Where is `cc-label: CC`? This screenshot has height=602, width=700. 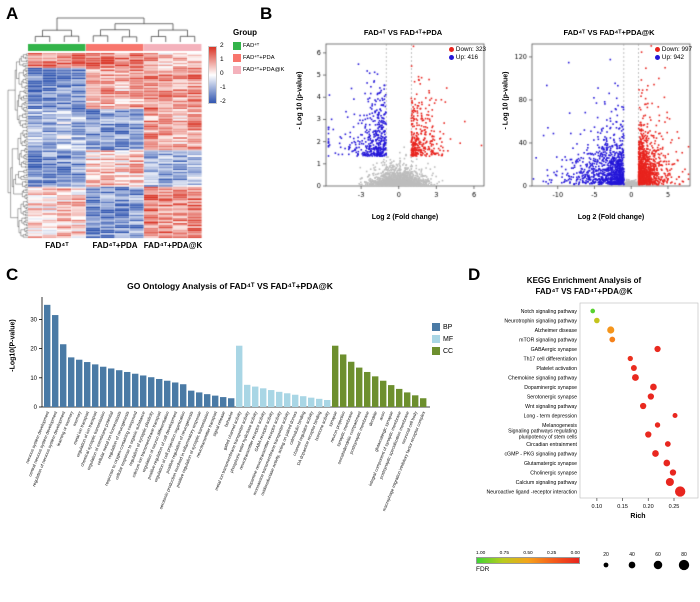 cc-label: CC is located at coordinates (448, 351).